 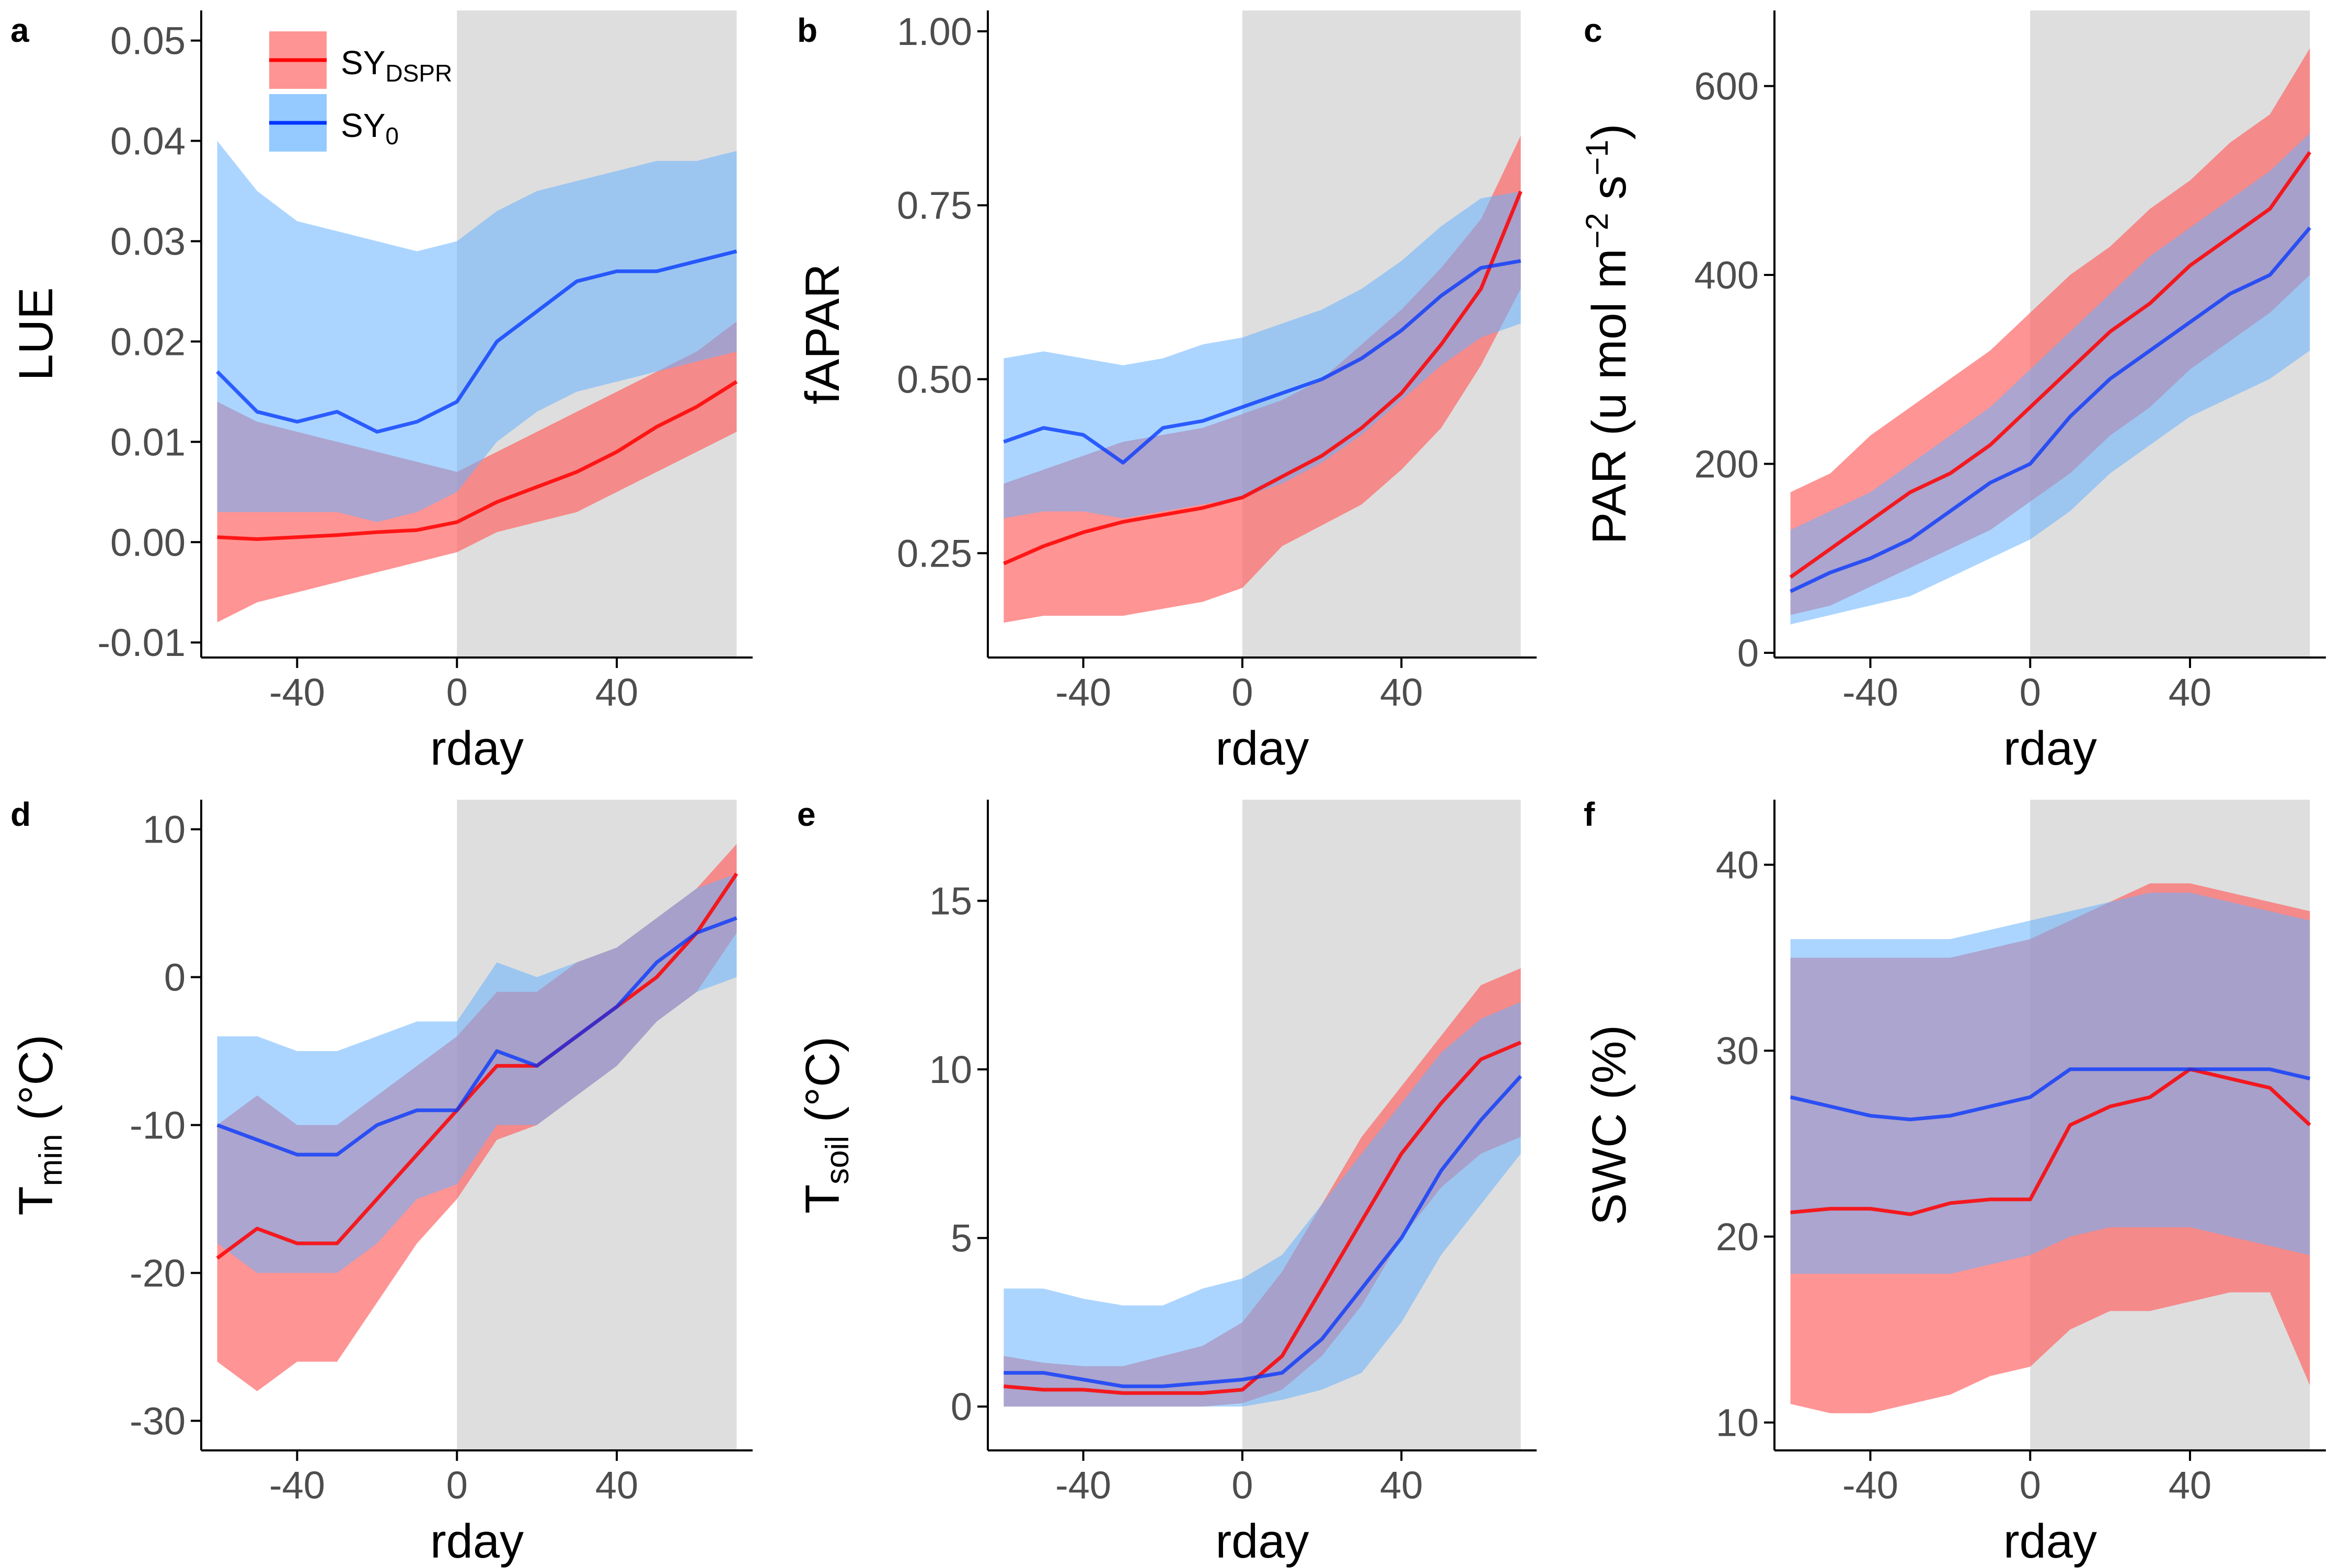 I want to click on panel-d-y-tick-label: -30, so click(x=158, y=1421).